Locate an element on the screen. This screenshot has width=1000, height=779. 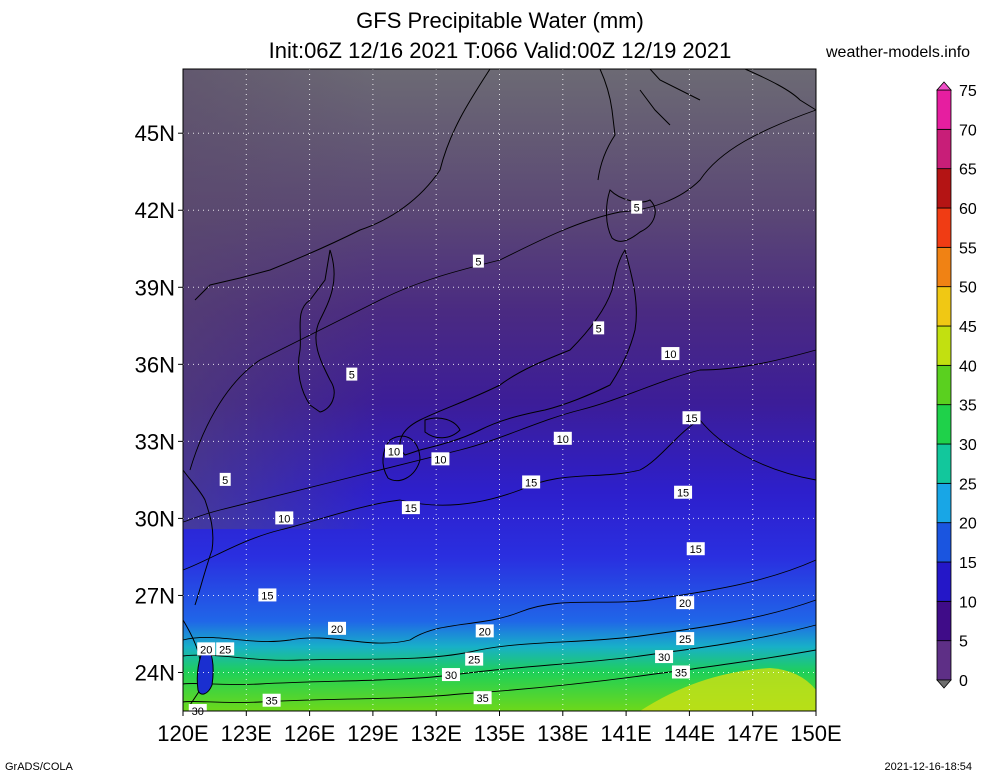
colorbar-label: 10 is located at coordinates (968, 602).